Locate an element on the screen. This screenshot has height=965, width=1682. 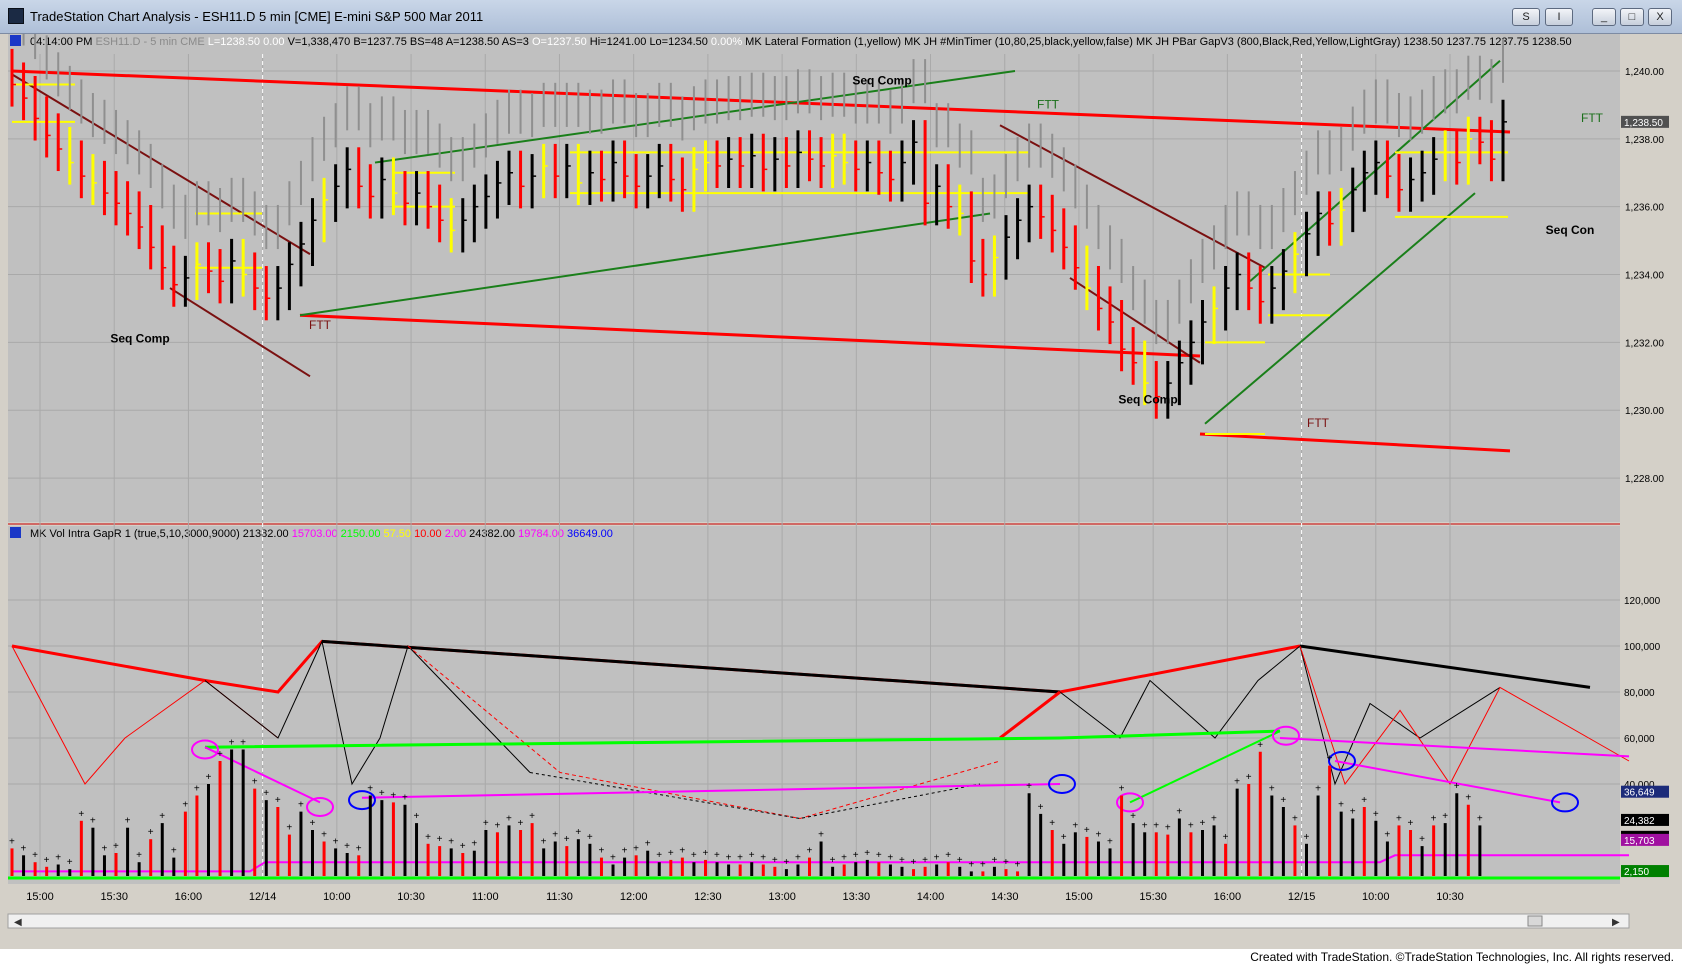
priceHeader-item: A=1238.50 is located at coordinates (474, 42).